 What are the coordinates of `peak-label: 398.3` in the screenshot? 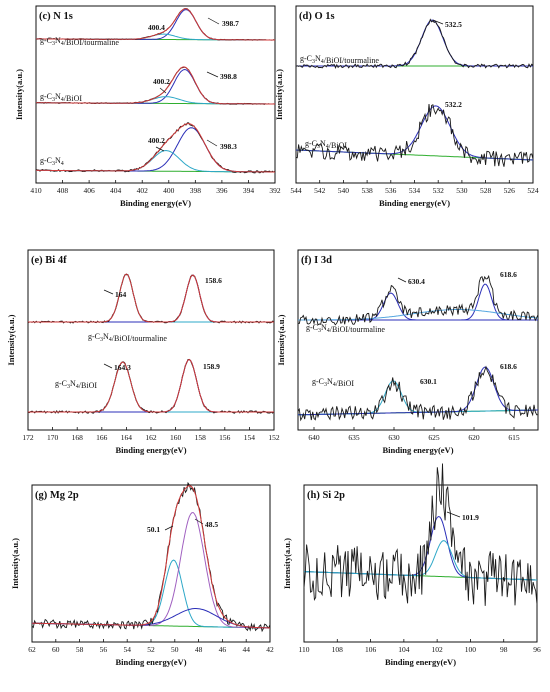 It's located at (228, 146).